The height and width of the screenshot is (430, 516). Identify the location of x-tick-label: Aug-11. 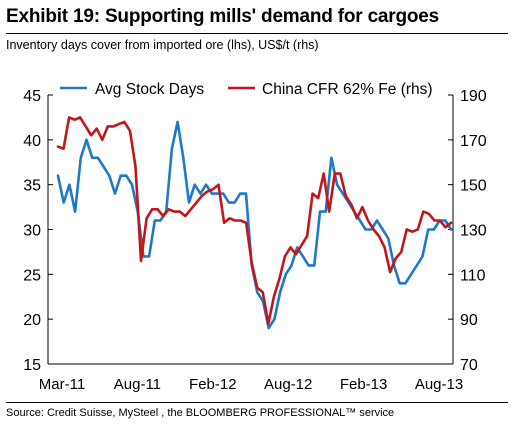
(137, 384).